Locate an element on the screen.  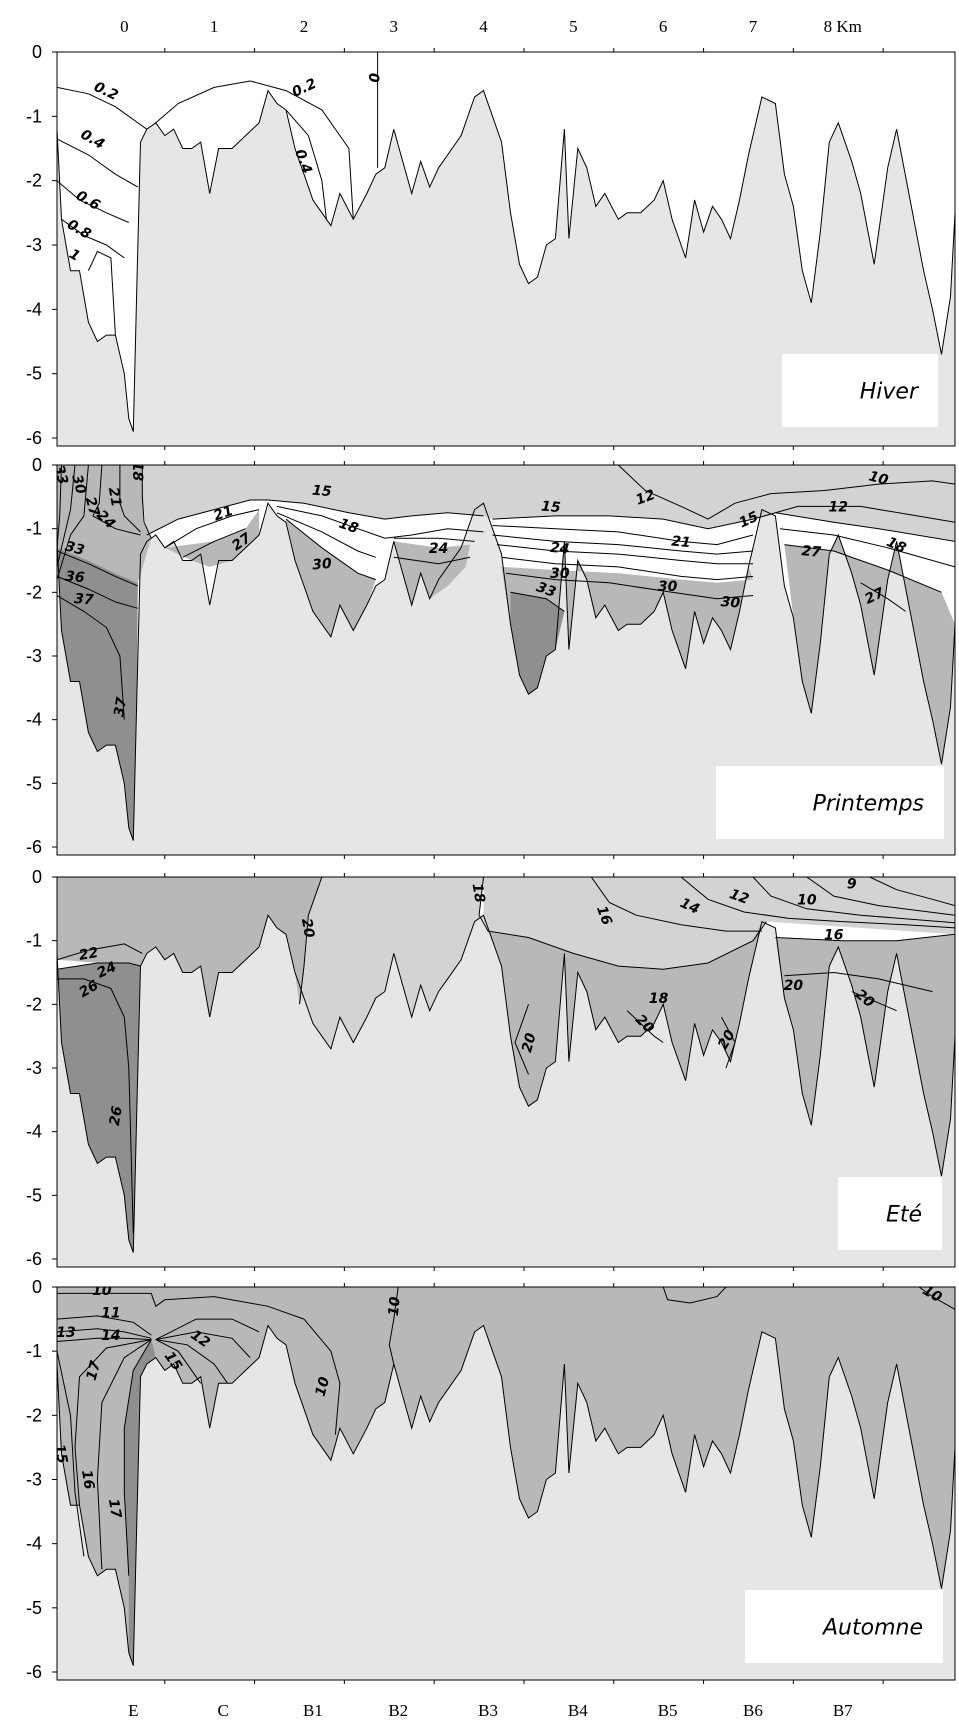
km-tick-label: 2 is located at coordinates (304, 26).